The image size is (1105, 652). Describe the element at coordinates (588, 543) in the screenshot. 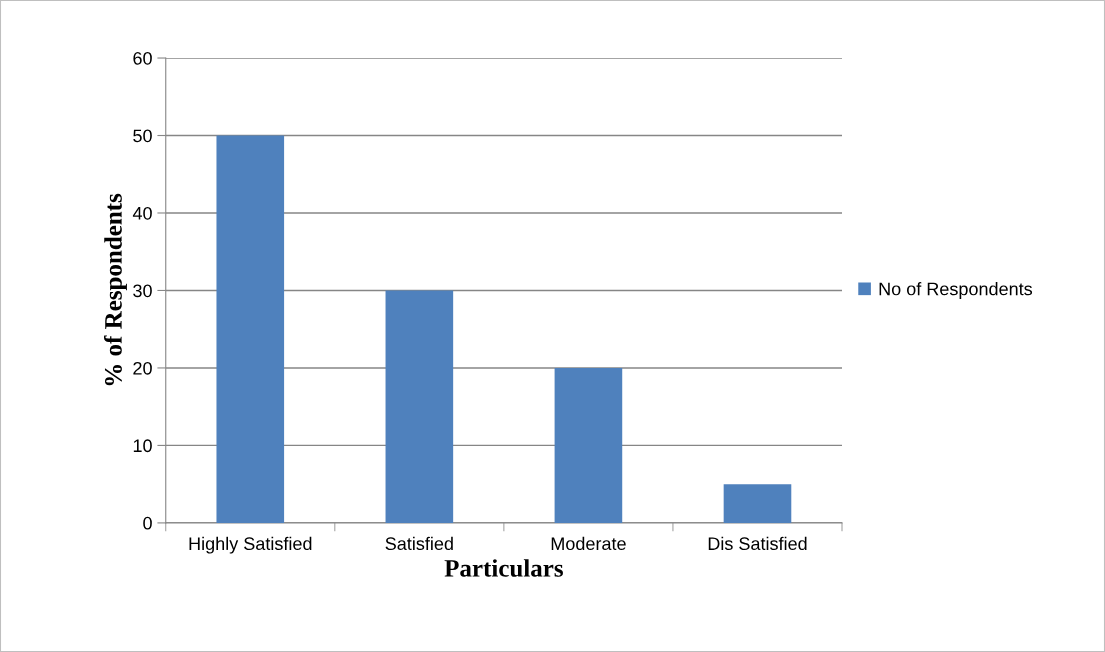

I see `x-tick-label: Moderate` at that location.